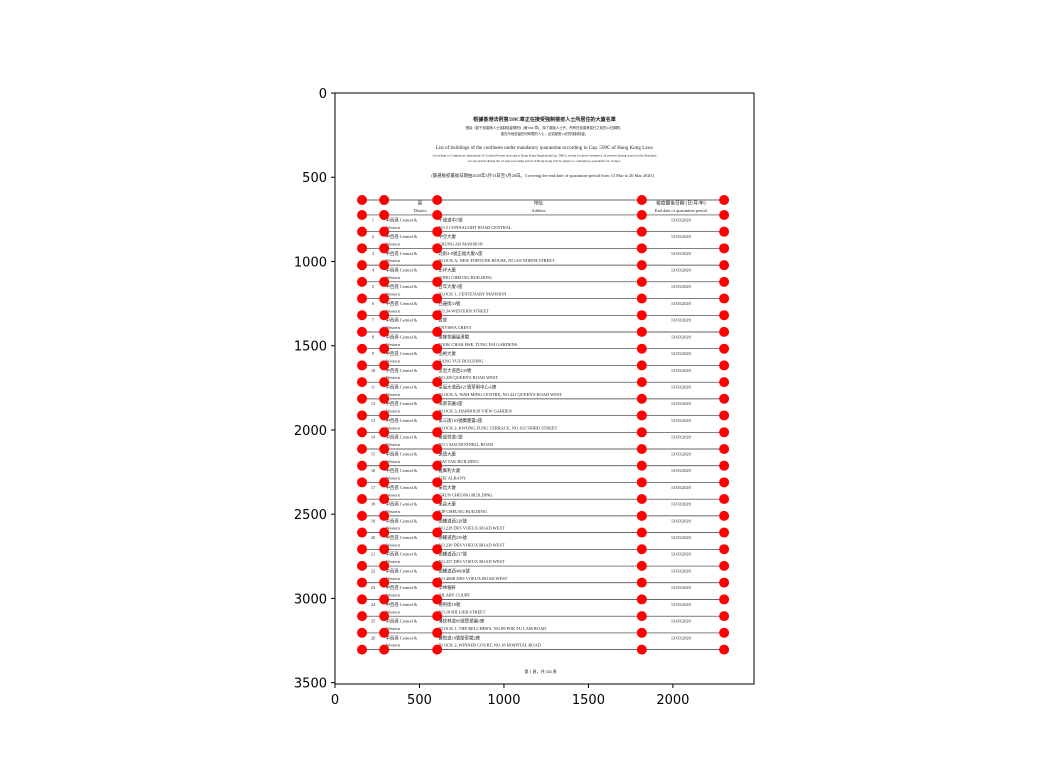 The image size is (1062, 769). I want to click on x-tick-label: 0, so click(335, 700).